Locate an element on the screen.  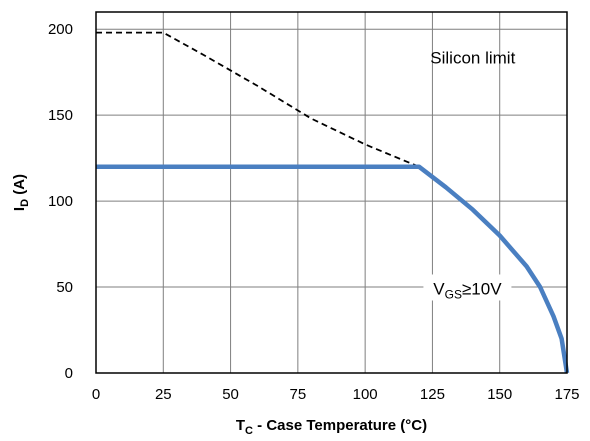
x-tick-label: 0 is located at coordinates (96, 394).